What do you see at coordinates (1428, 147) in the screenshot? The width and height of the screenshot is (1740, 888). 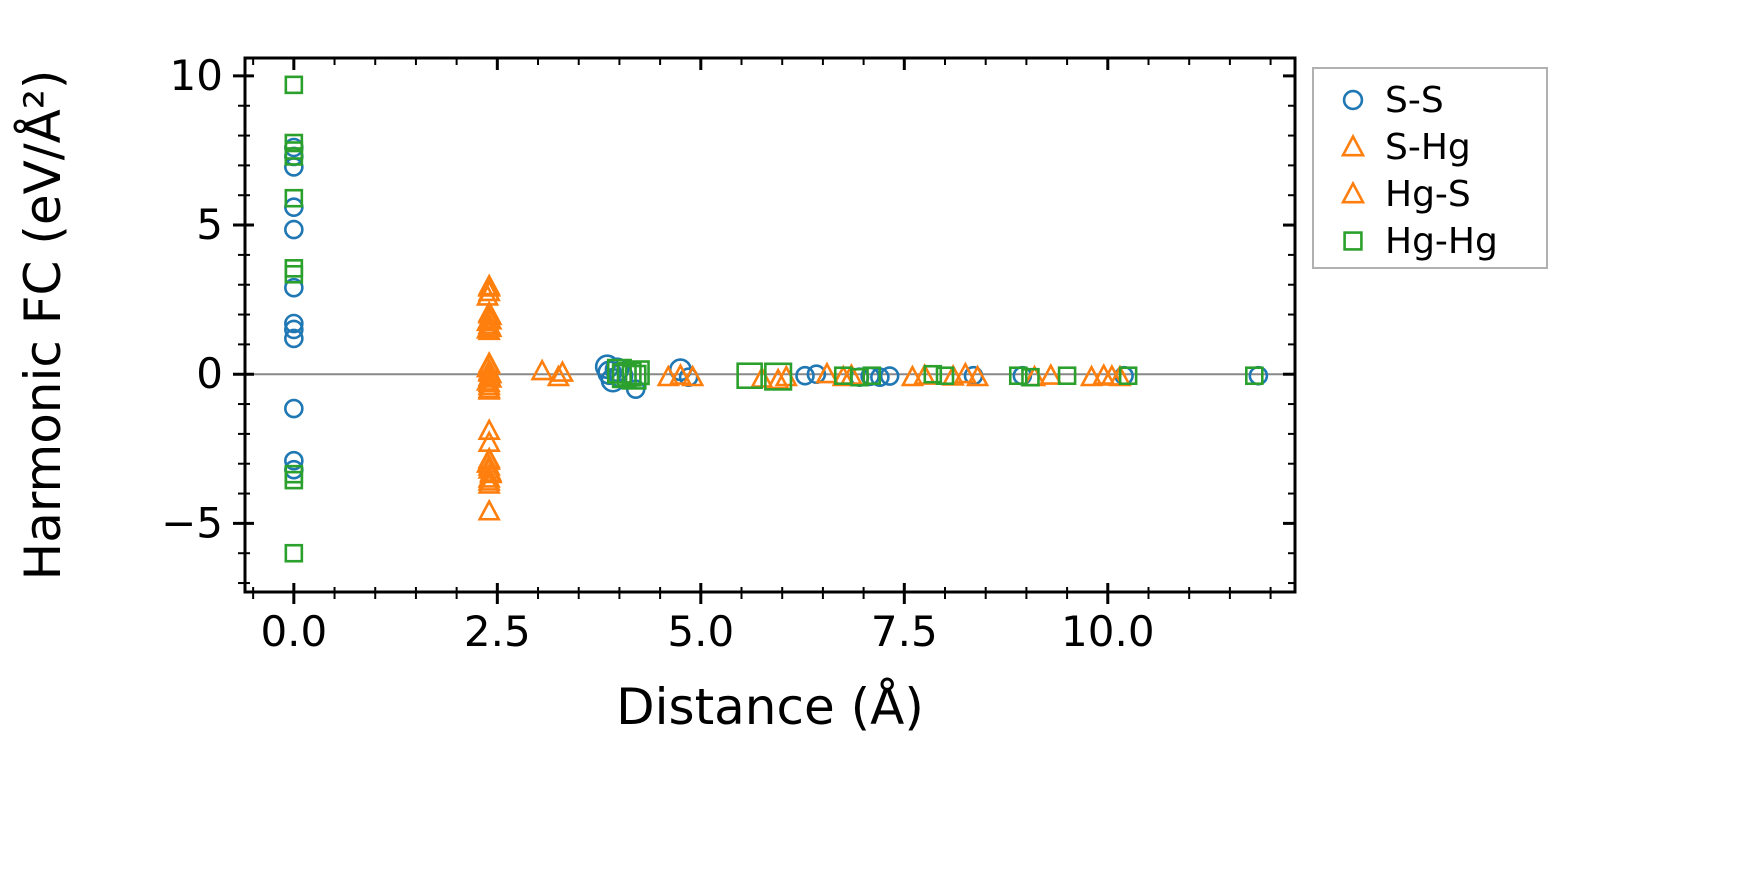 I see `legend-label-S-Hg: S-Hg` at bounding box center [1428, 147].